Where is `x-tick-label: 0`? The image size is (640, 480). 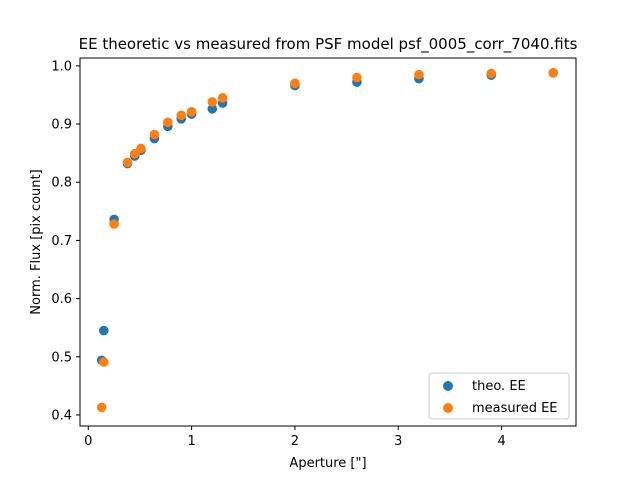
x-tick-label: 0 is located at coordinates (88, 441).